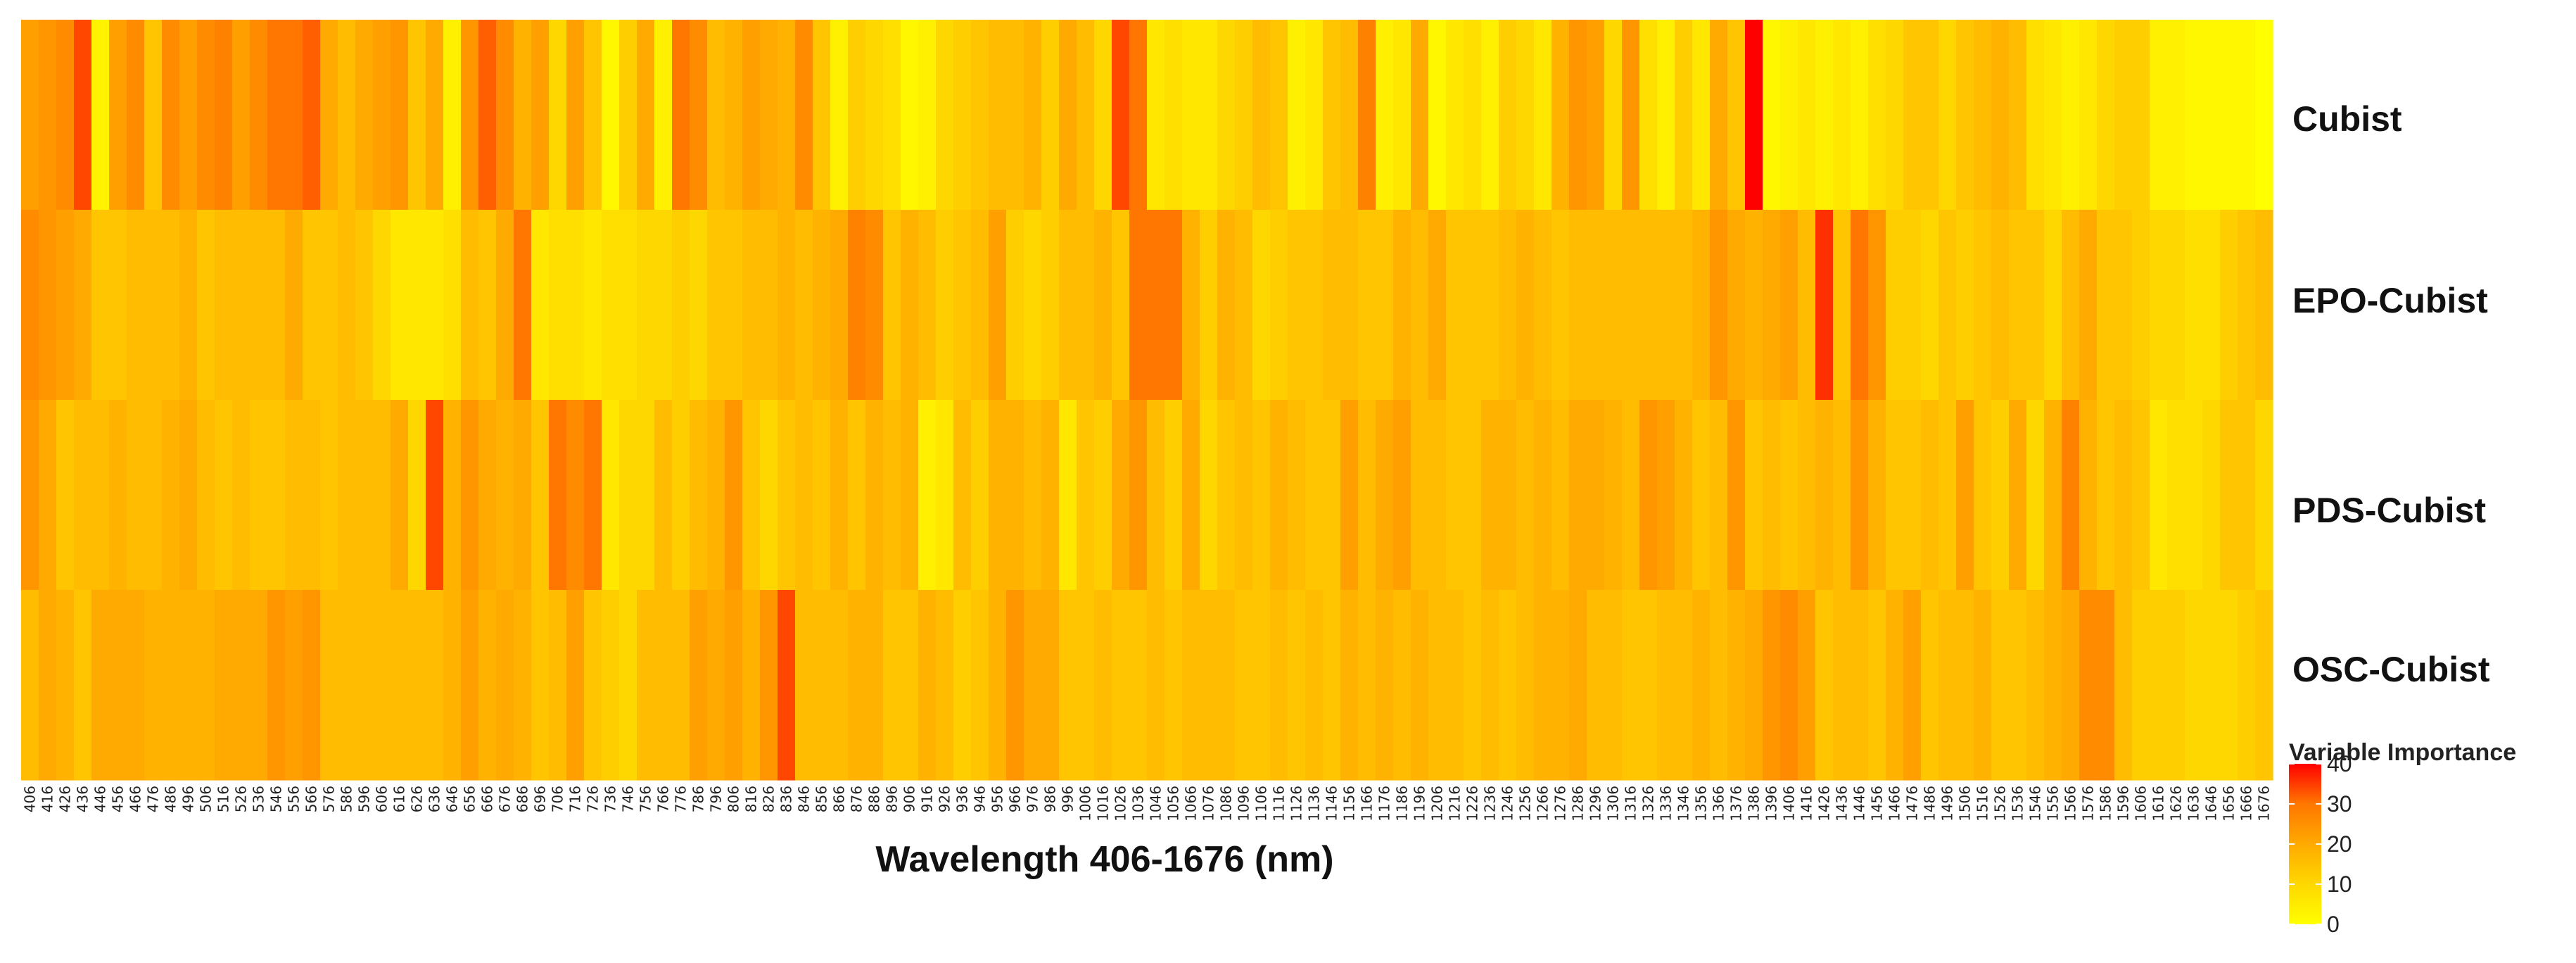 This screenshot has width=2576, height=963. I want to click on x-tick-label-826: 826, so click(769, 799).